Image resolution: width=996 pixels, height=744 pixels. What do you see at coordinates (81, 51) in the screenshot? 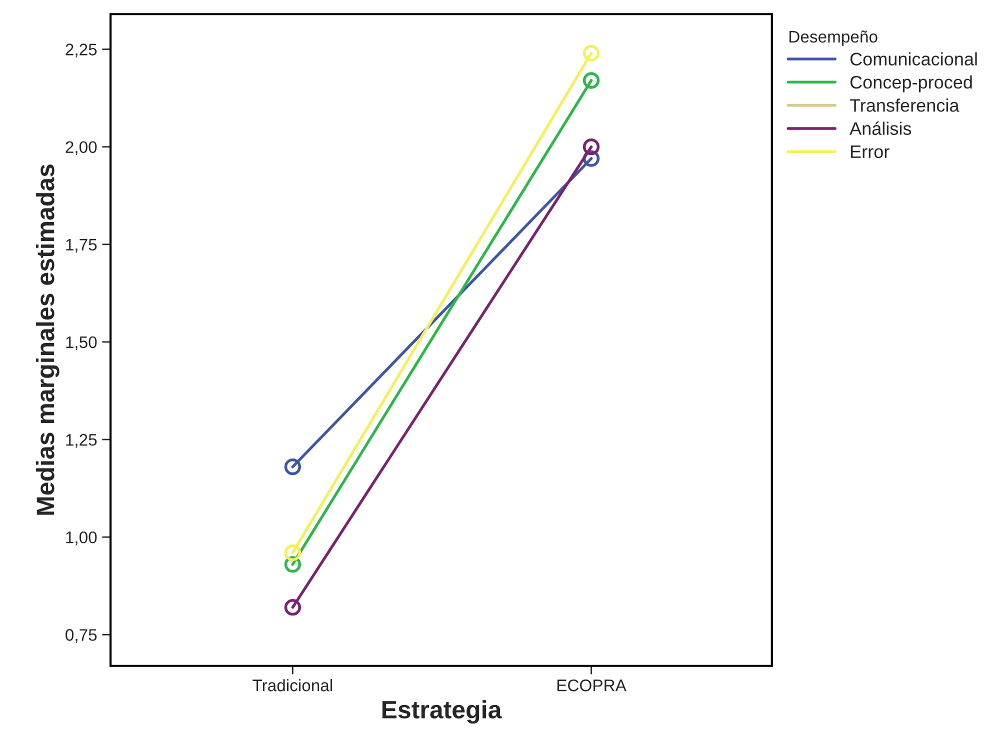
I see `y-tick-label: 2,25` at bounding box center [81, 51].